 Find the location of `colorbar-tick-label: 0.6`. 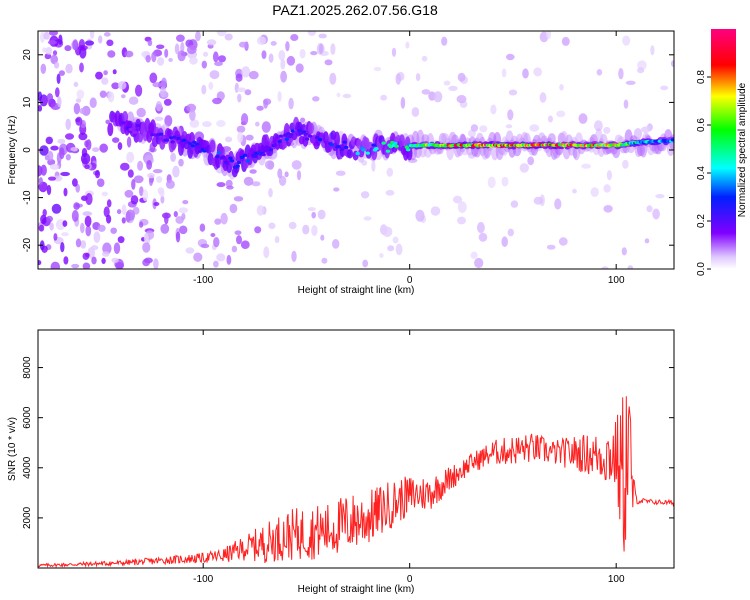

colorbar-tick-label: 0.6 is located at coordinates (701, 125).